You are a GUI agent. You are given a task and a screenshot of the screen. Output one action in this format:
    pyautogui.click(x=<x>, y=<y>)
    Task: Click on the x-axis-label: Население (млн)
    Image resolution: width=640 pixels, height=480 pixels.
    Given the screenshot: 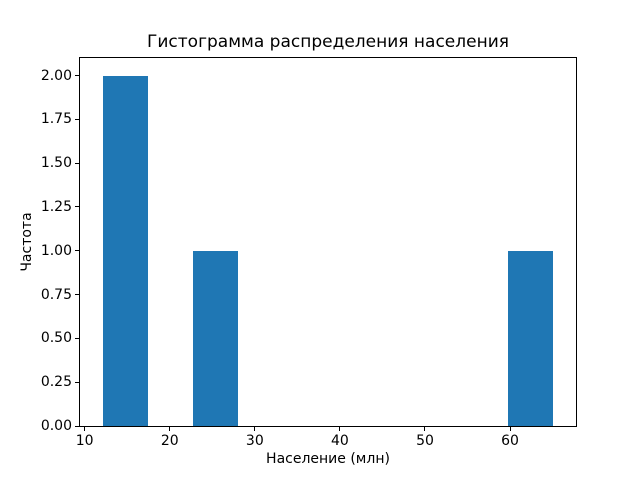 What is the action you would take?
    pyautogui.click(x=328, y=459)
    